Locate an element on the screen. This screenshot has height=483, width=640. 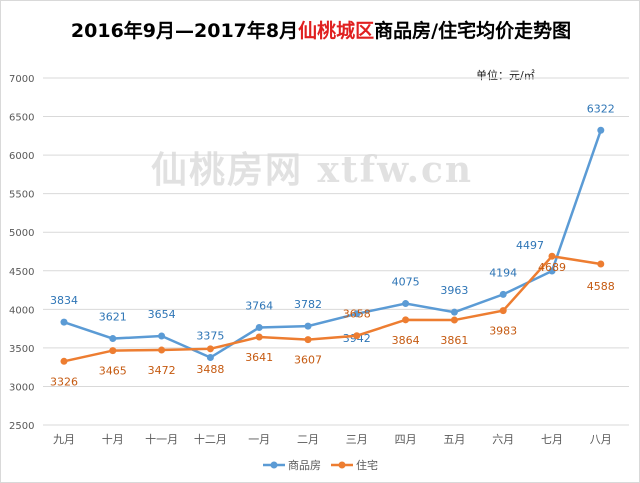
y-tick-label: 3500 is located at coordinates (21, 349).